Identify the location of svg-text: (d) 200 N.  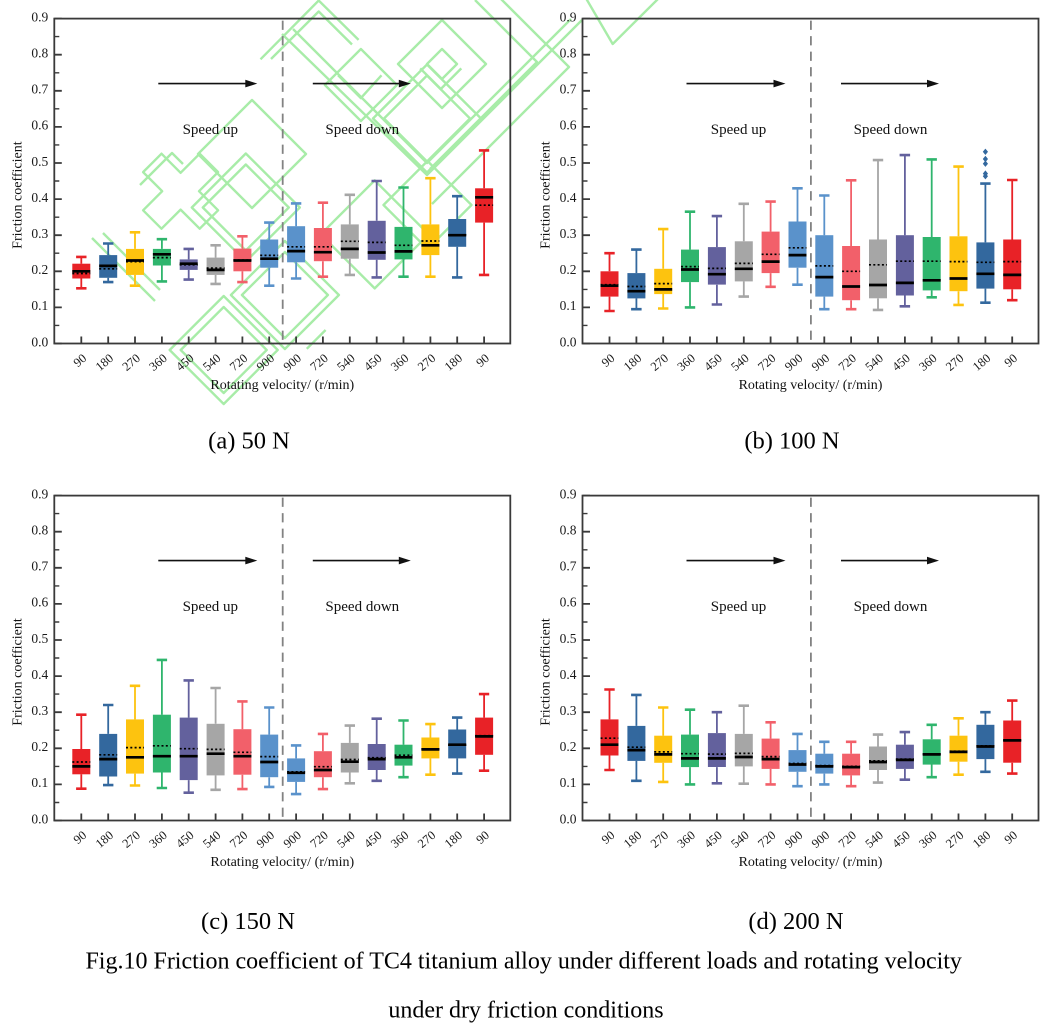
(796, 921).